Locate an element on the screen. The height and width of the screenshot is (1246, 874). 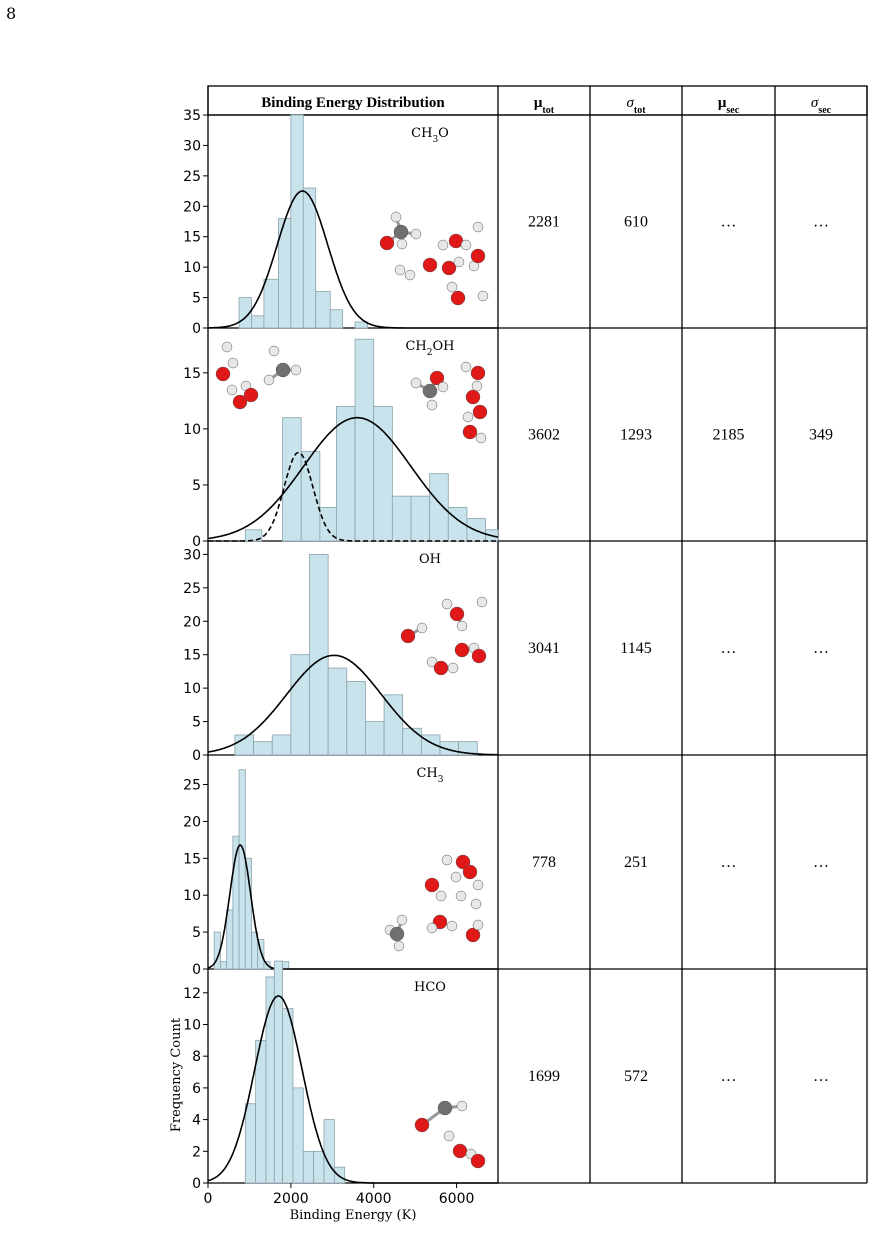
species-label: HCO is located at coordinates (430, 987).